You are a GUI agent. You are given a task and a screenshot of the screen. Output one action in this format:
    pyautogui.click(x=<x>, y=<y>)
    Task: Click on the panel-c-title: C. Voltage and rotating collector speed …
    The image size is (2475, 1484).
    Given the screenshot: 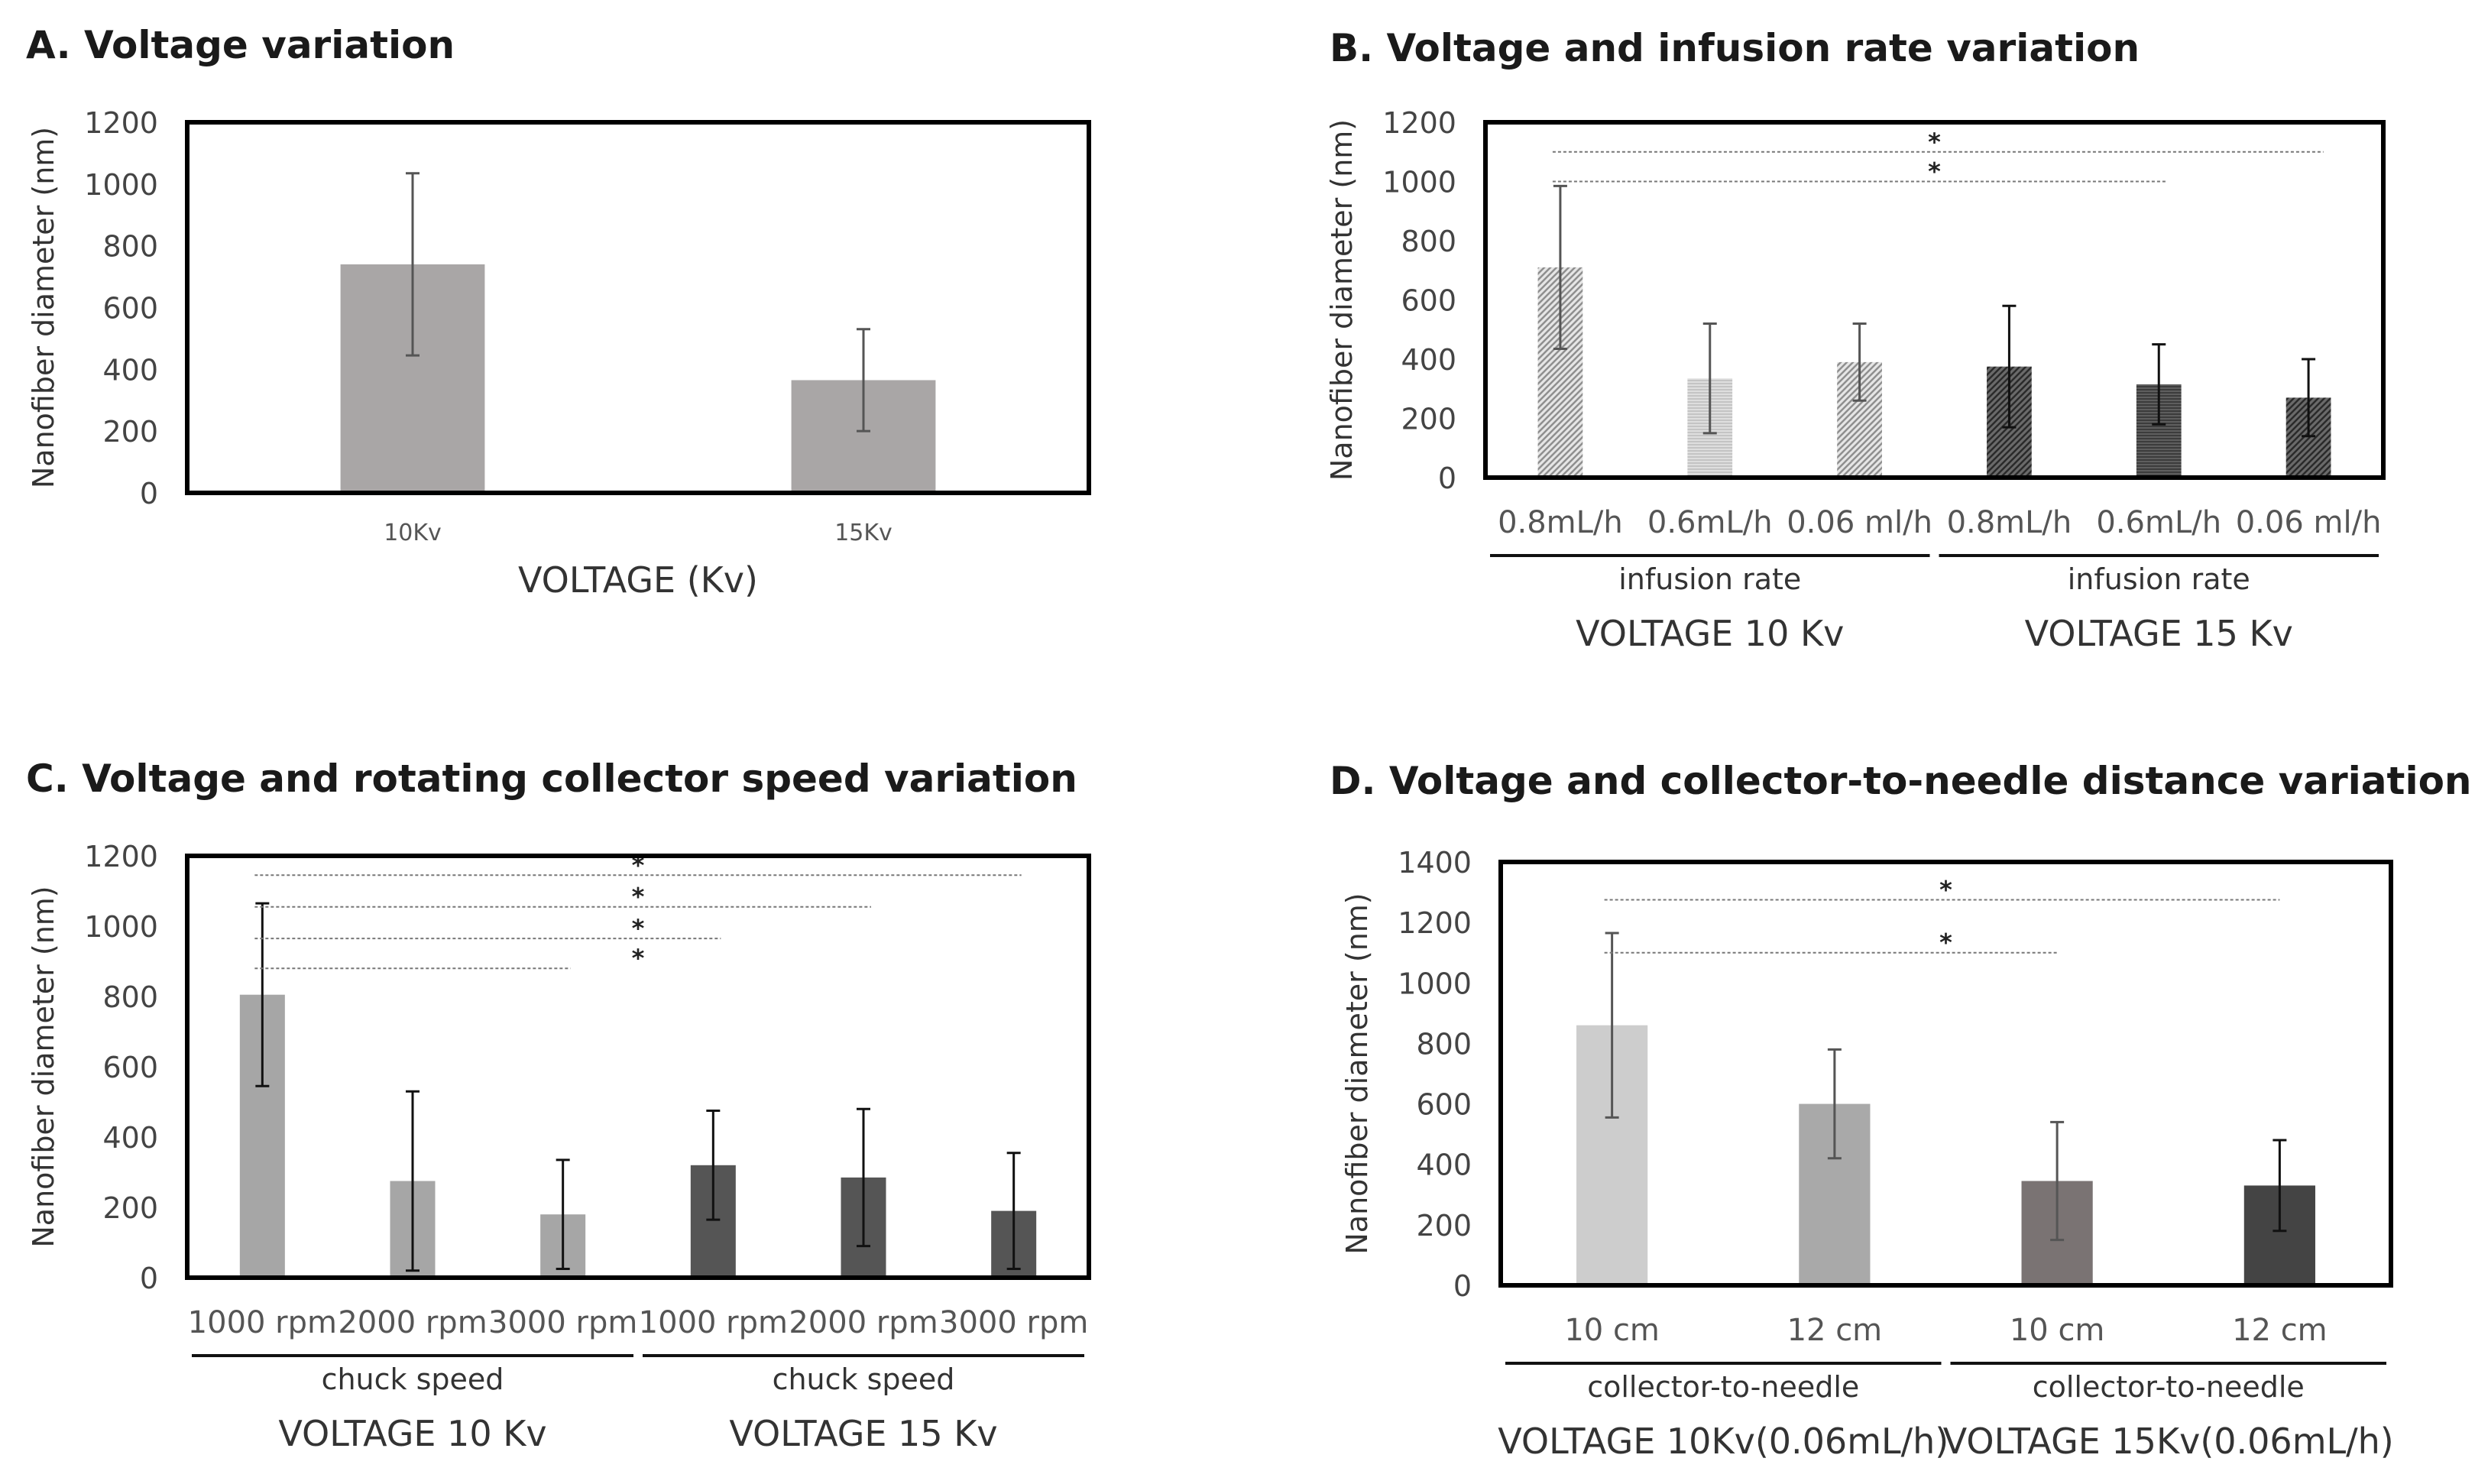 What is the action you would take?
    pyautogui.click(x=551, y=779)
    